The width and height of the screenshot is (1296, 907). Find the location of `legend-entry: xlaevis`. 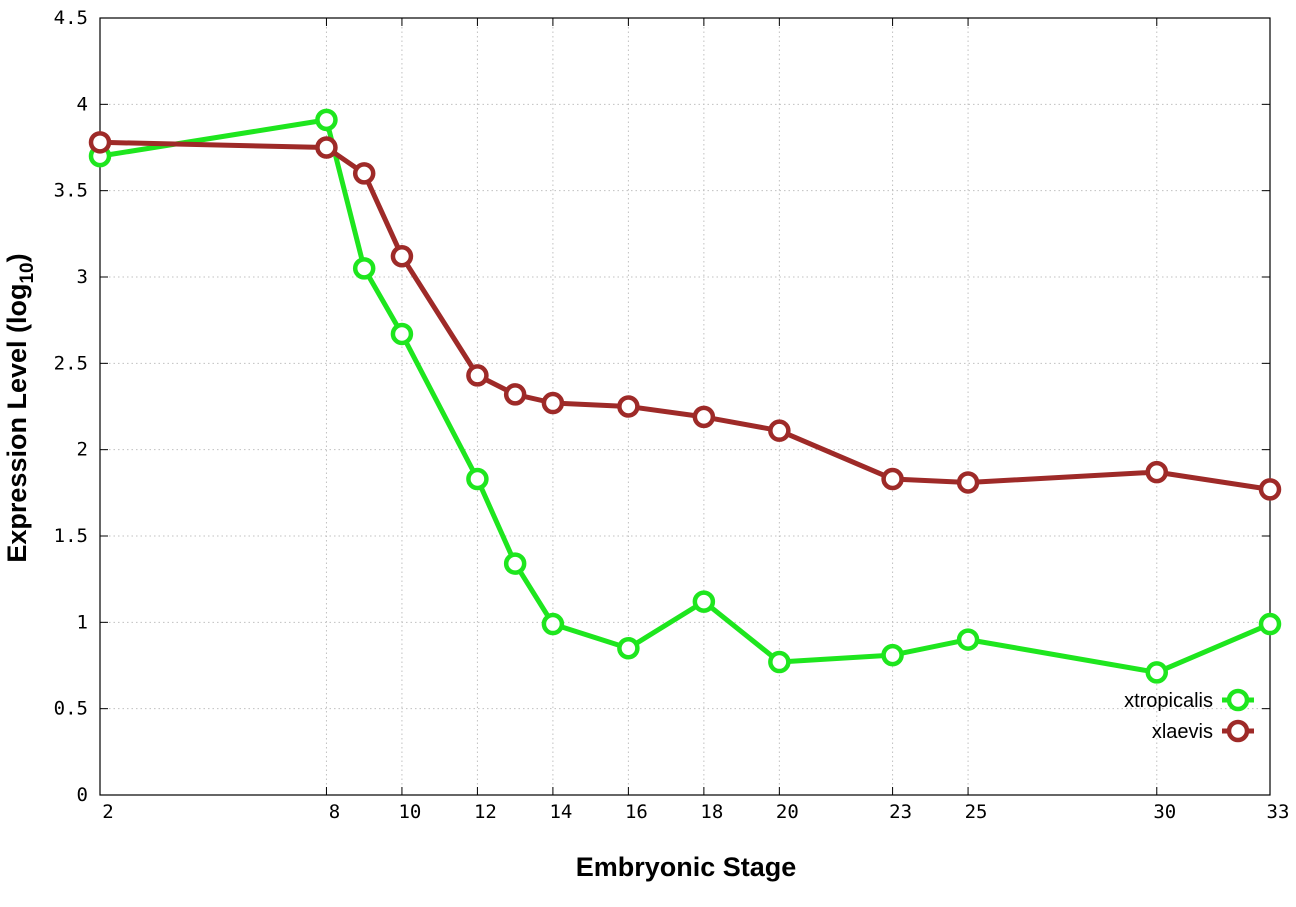

legend-entry: xlaevis is located at coordinates (1203, 731).